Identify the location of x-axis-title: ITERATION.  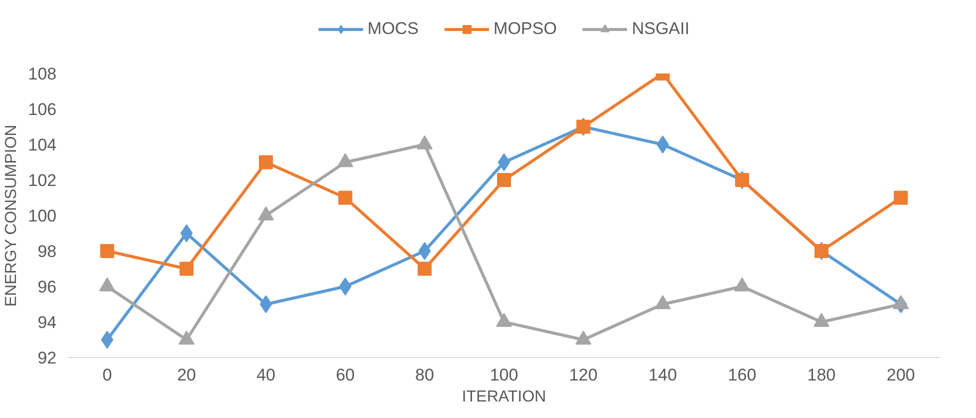
(504, 397).